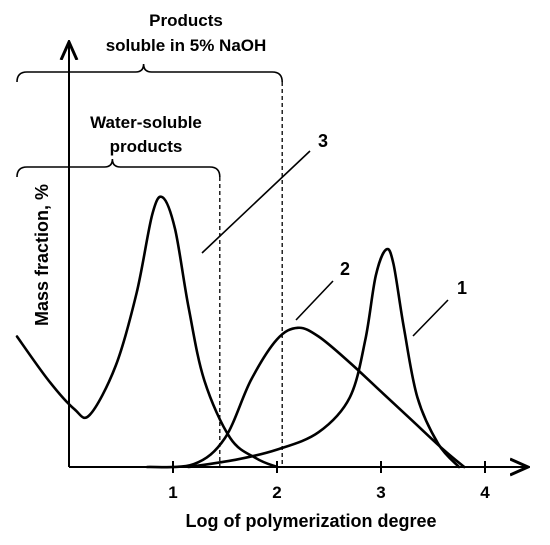 The height and width of the screenshot is (545, 550). What do you see at coordinates (276, 492) in the screenshot?
I see `x-tick-label-2: 2` at bounding box center [276, 492].